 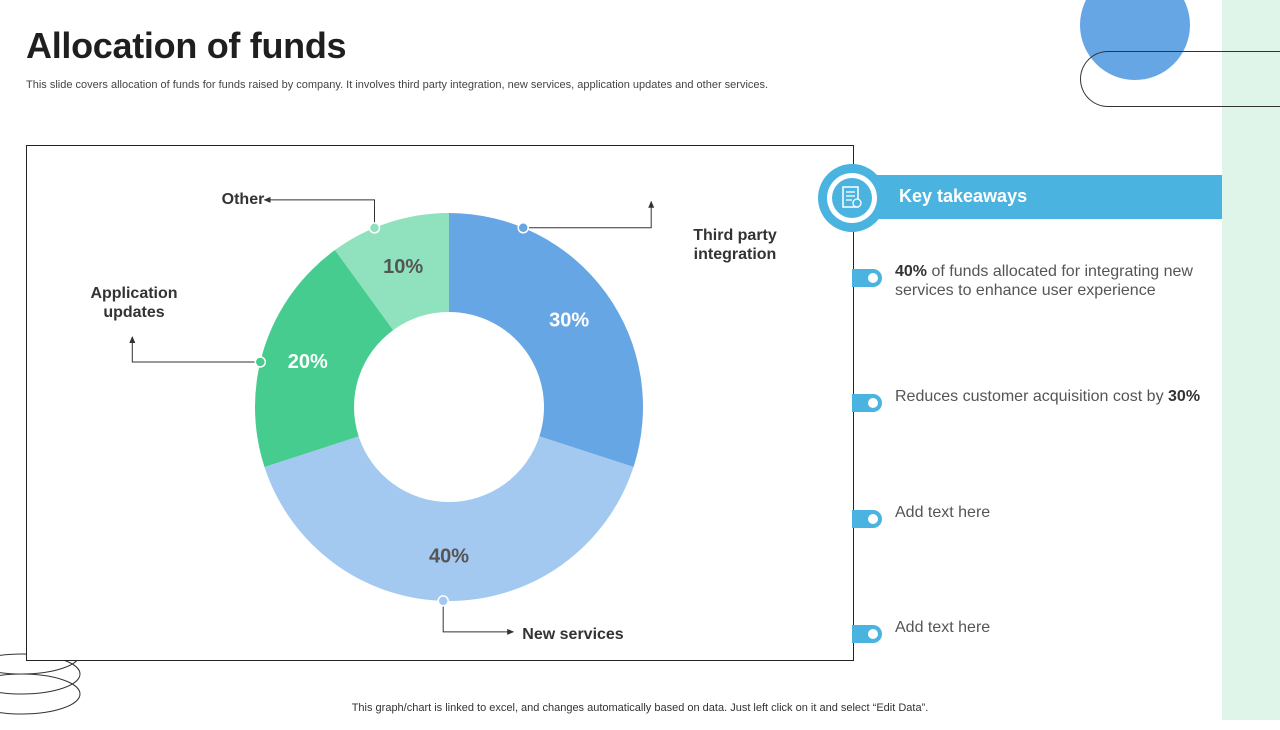 I want to click on slice-value-label: 20%, so click(x=308, y=362).